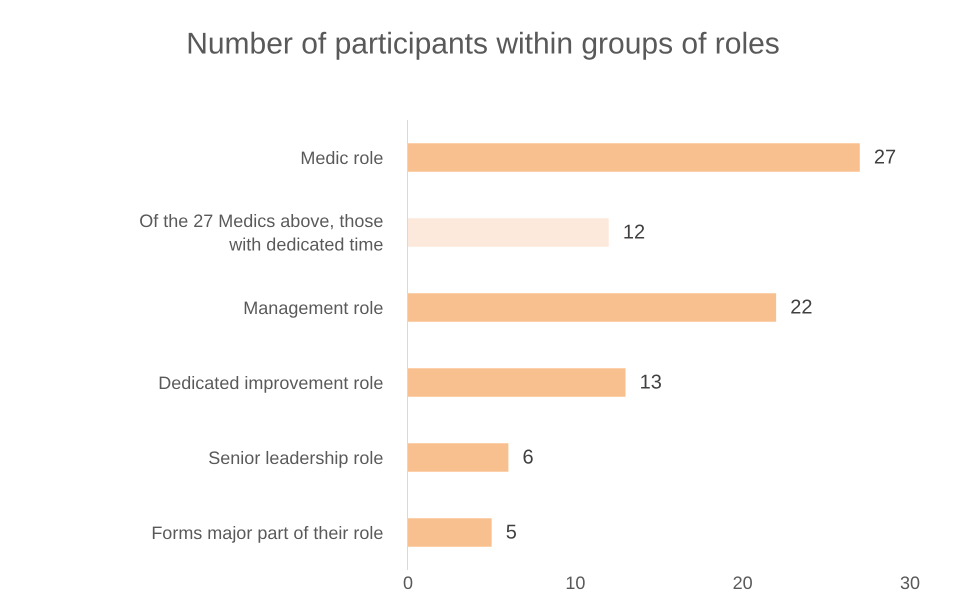 The image size is (966, 614). Describe the element at coordinates (271, 382) in the screenshot. I see `y-tick-label: Dedicated improvement role` at that location.